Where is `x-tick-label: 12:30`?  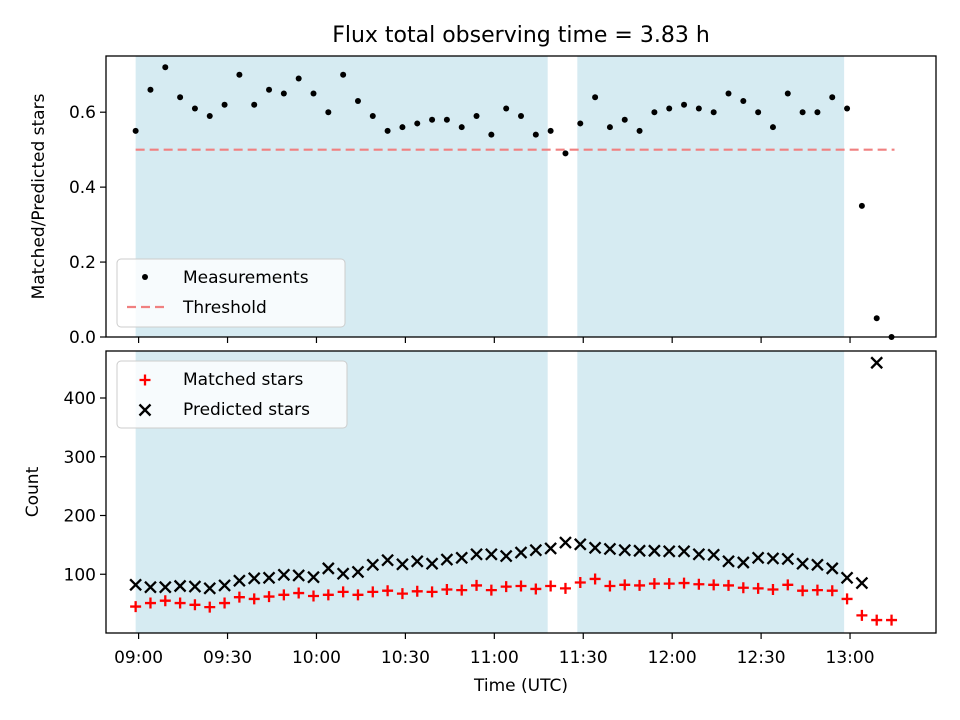
x-tick-label: 12:30 is located at coordinates (761, 658).